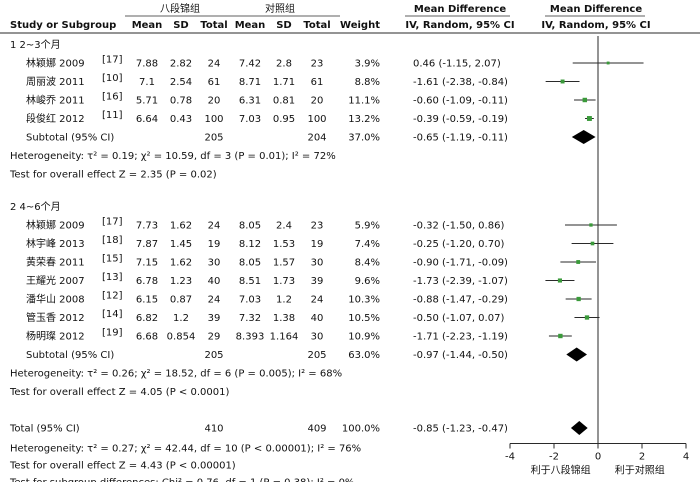 This screenshot has width=700, height=482. What do you see at coordinates (316, 25) in the screenshot?
I see `col-total-2: Total` at bounding box center [316, 25].